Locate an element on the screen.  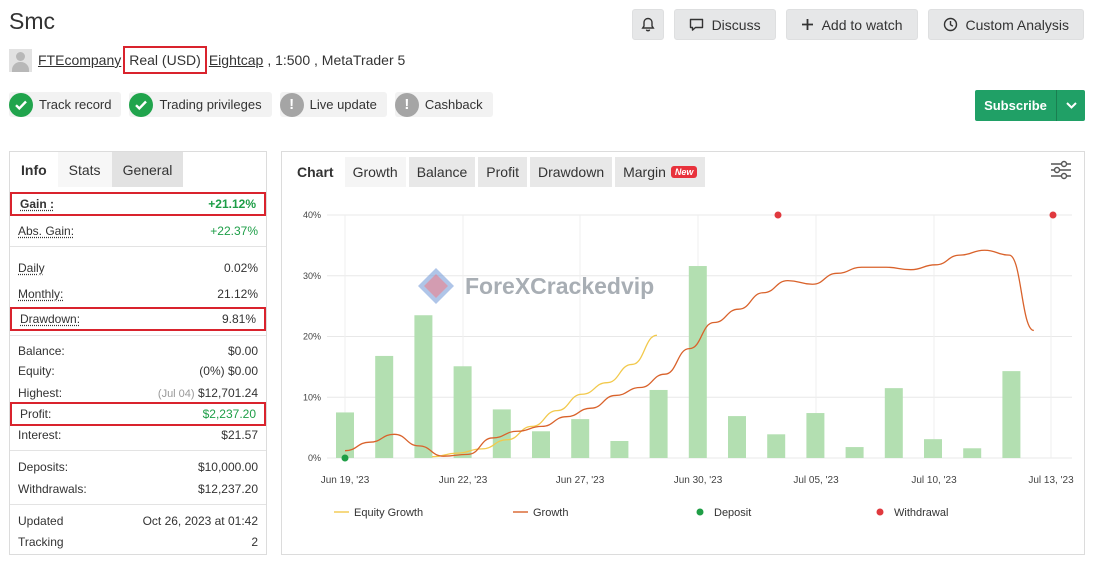
subscribe-dropdown is located at coordinates (1070, 105).